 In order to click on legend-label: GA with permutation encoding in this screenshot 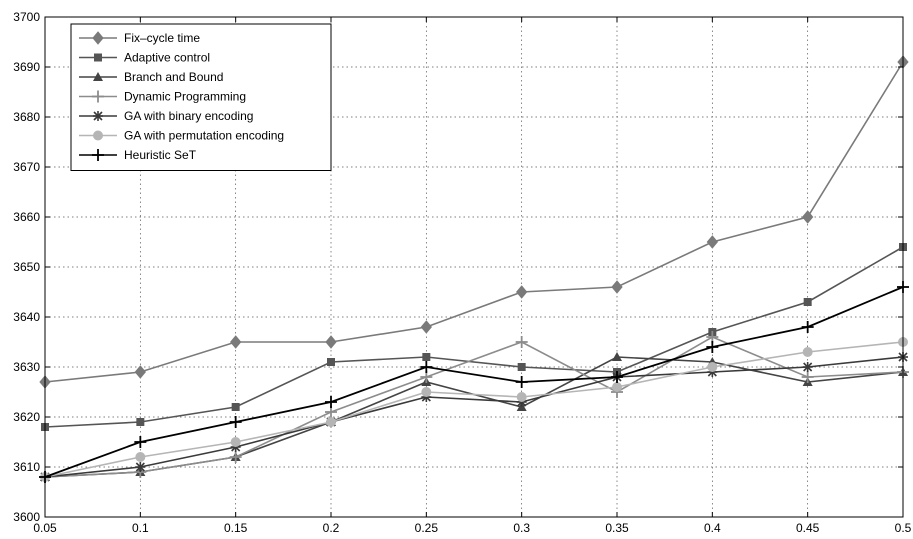, I will do `click(204, 136)`.